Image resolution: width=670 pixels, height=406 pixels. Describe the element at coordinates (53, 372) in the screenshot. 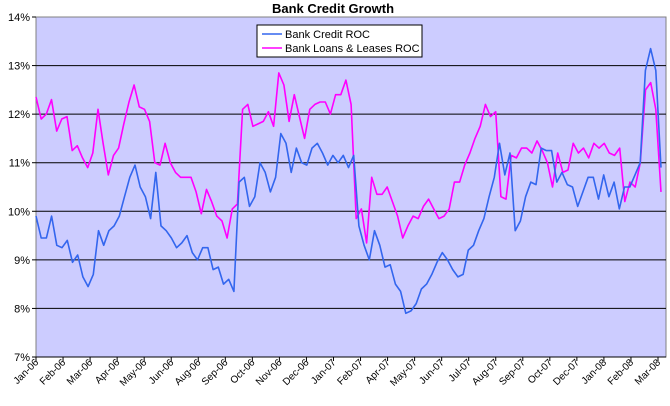

I see `x-tick-label: Feb-06` at that location.